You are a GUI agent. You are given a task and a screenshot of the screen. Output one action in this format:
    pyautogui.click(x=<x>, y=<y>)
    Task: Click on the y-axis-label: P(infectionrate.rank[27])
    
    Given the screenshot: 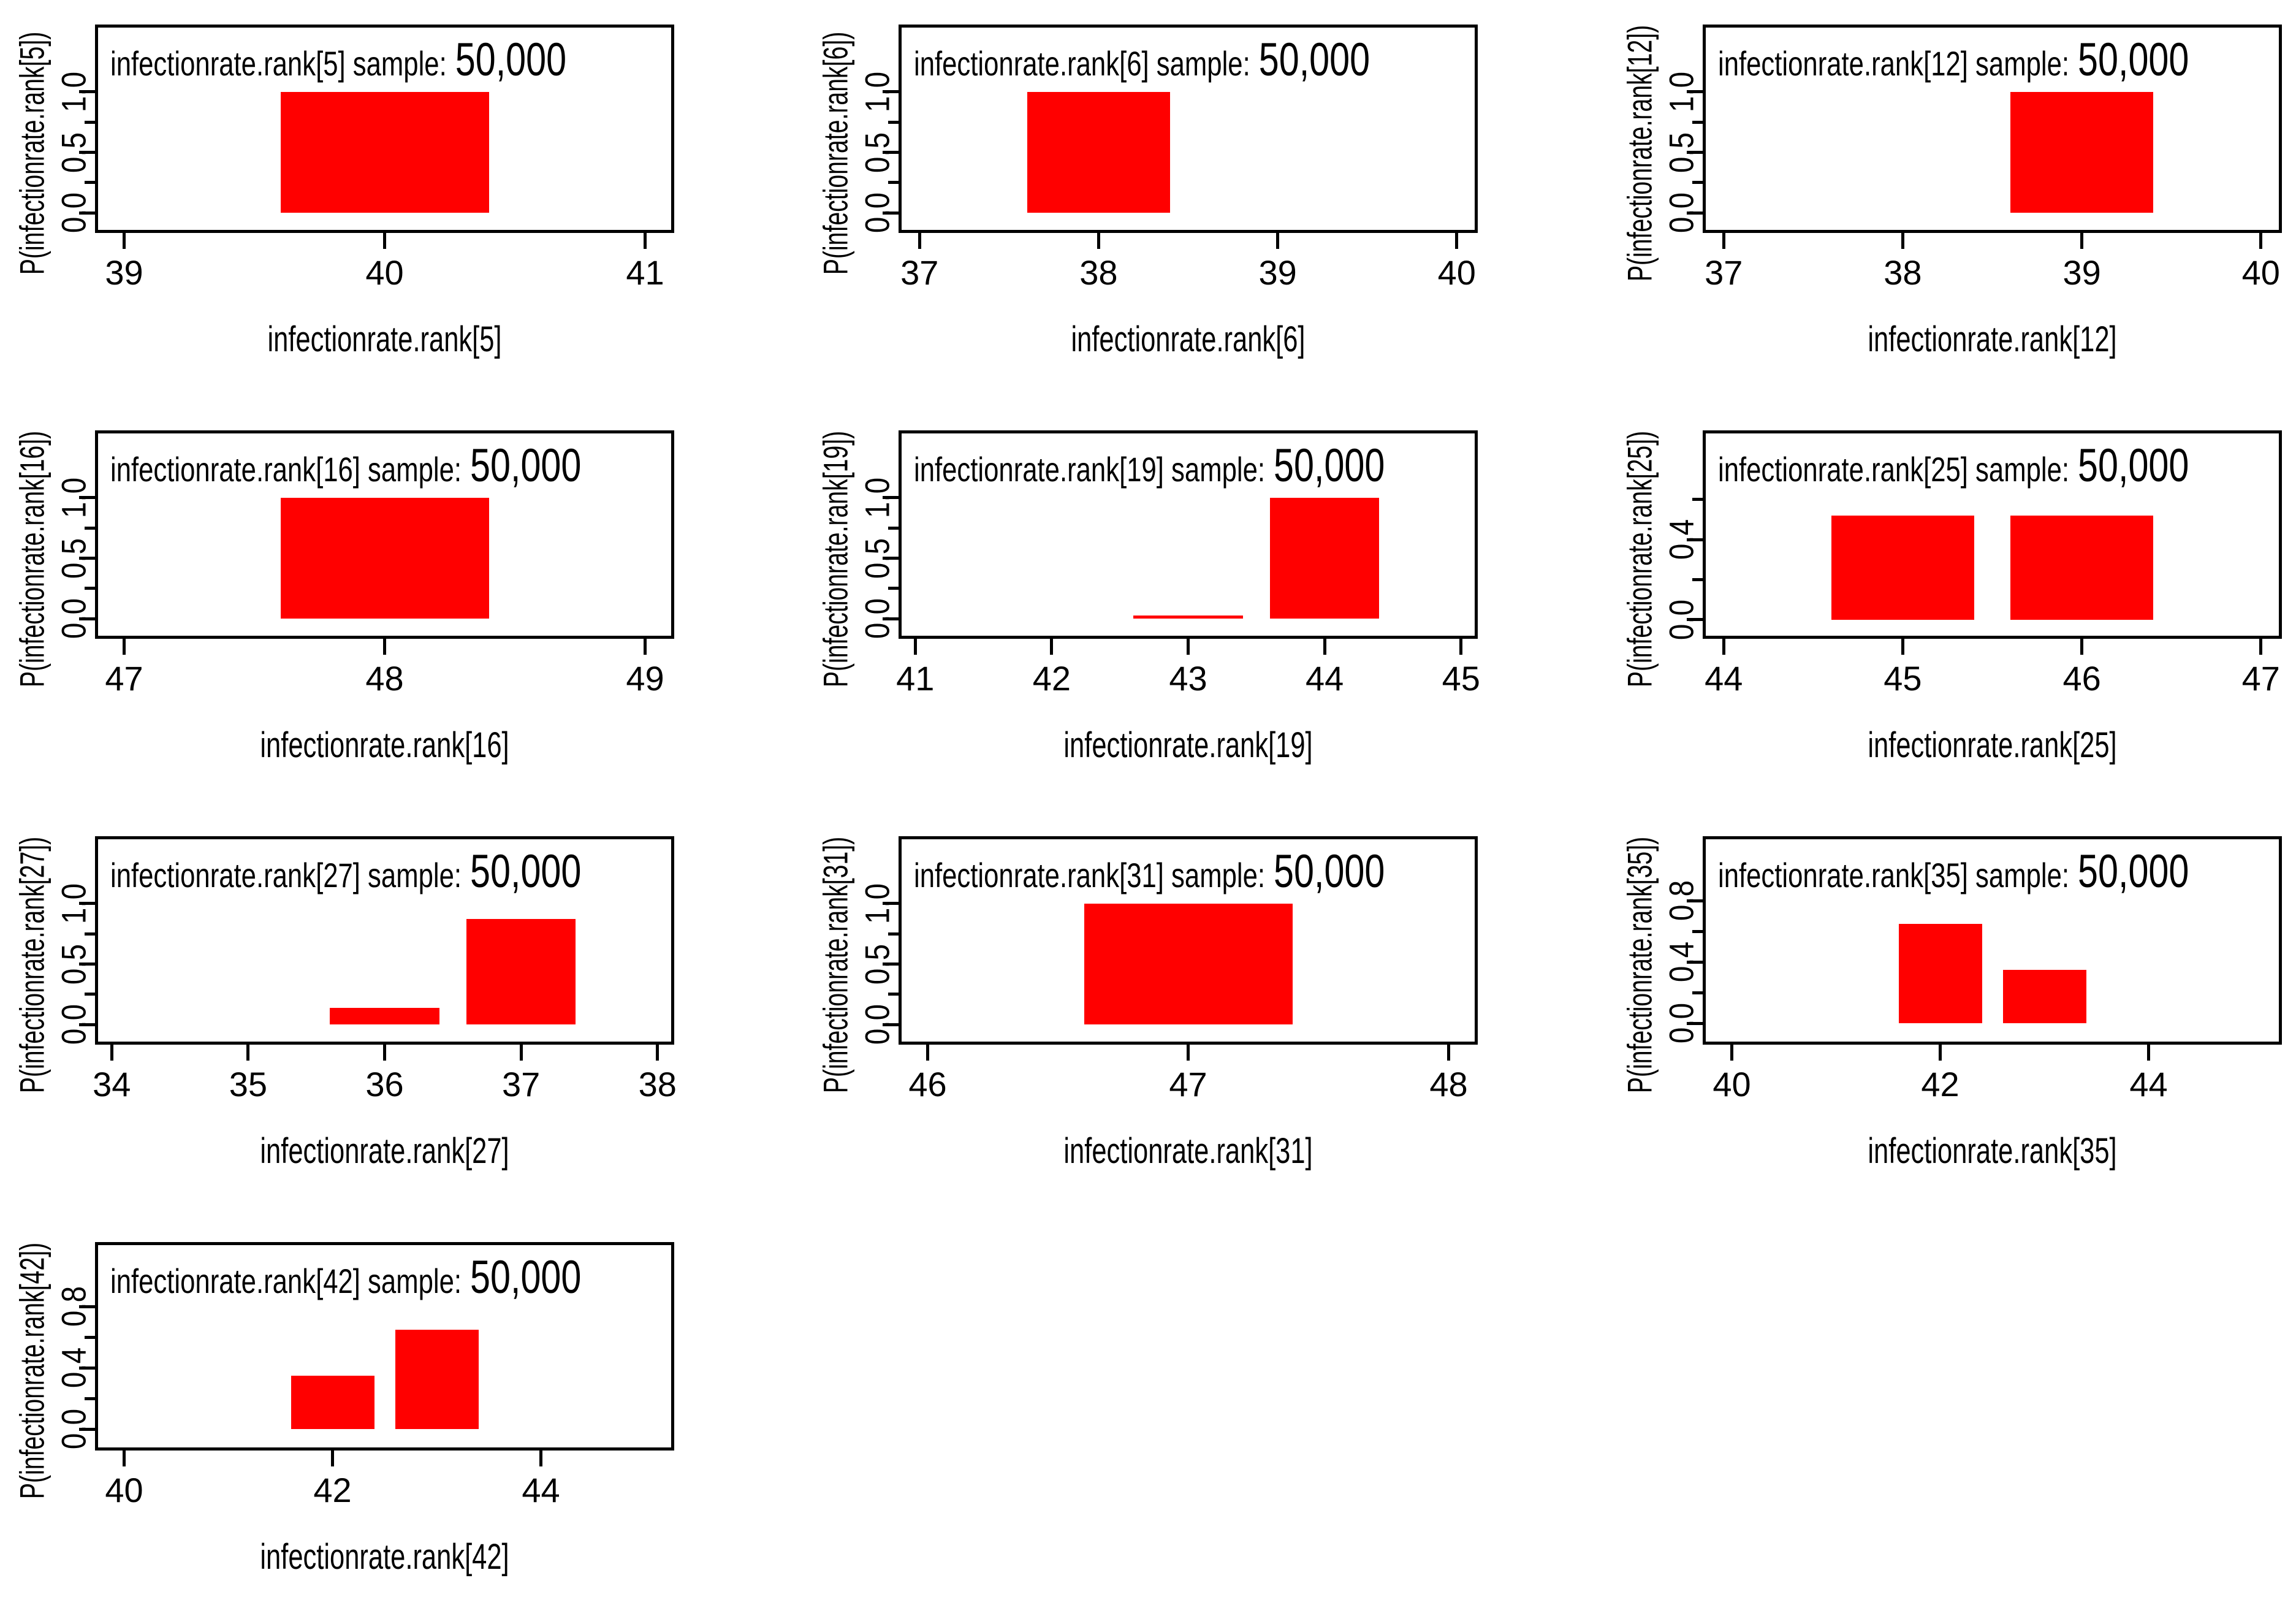 What is the action you would take?
    pyautogui.click(x=31, y=964)
    